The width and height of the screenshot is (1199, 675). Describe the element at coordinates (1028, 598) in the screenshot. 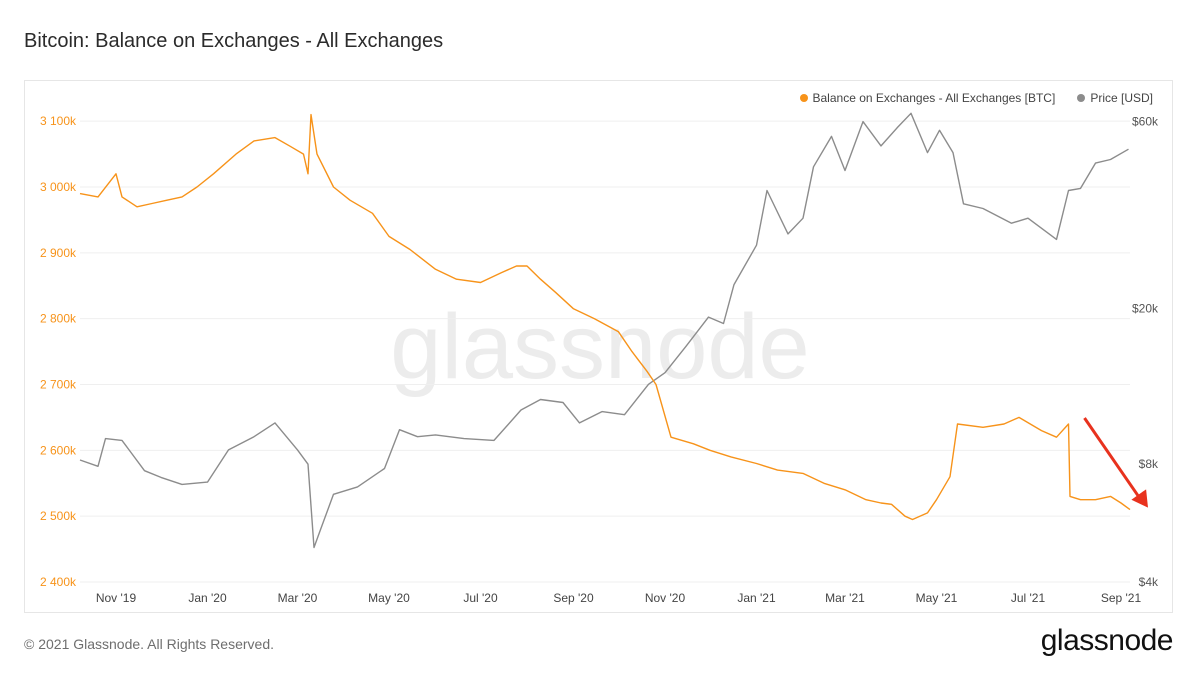

I see `x-tick-label: Jul '21` at that location.